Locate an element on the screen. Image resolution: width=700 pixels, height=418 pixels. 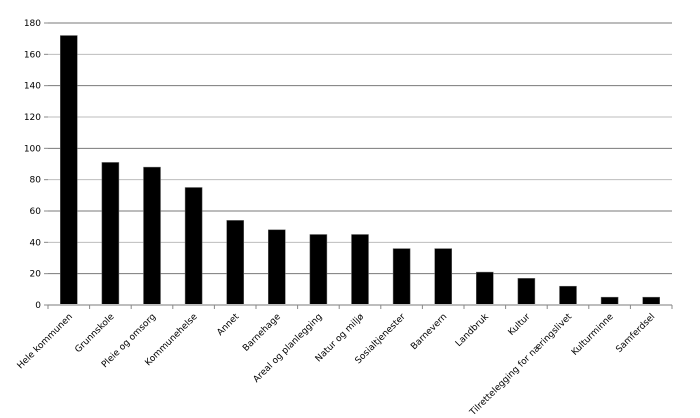
x-tick-label: Landbruk is located at coordinates (473, 330).